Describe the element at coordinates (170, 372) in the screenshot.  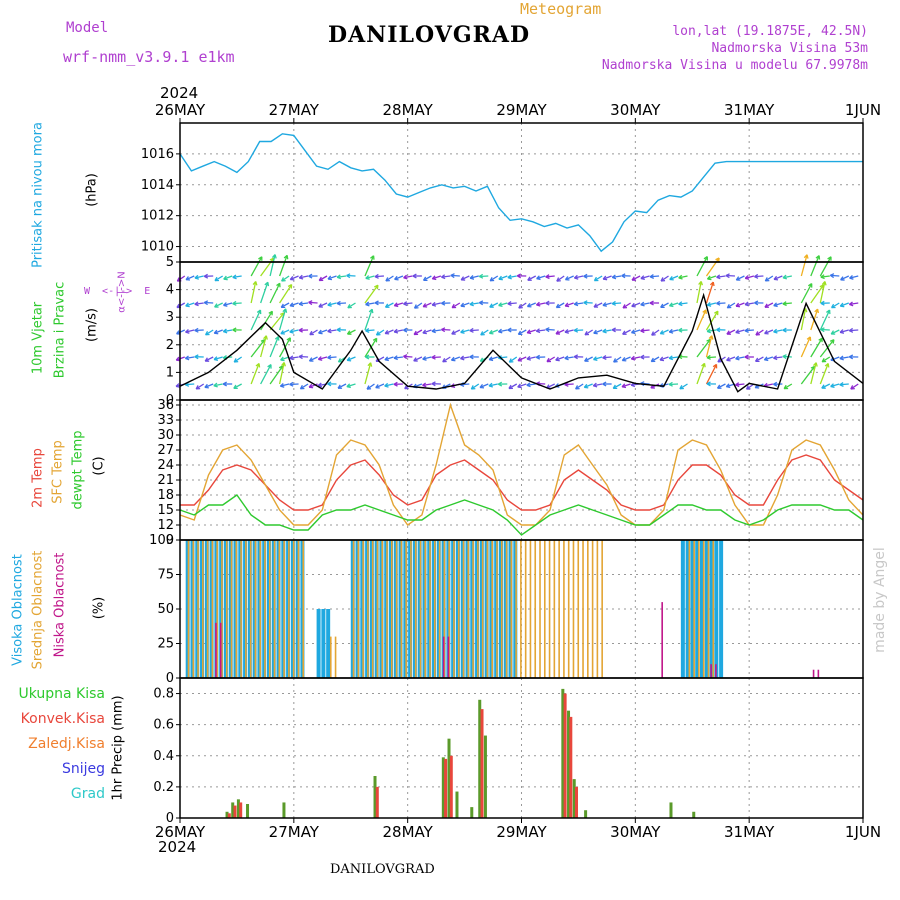
I see `y-tick-label: 1` at that location.